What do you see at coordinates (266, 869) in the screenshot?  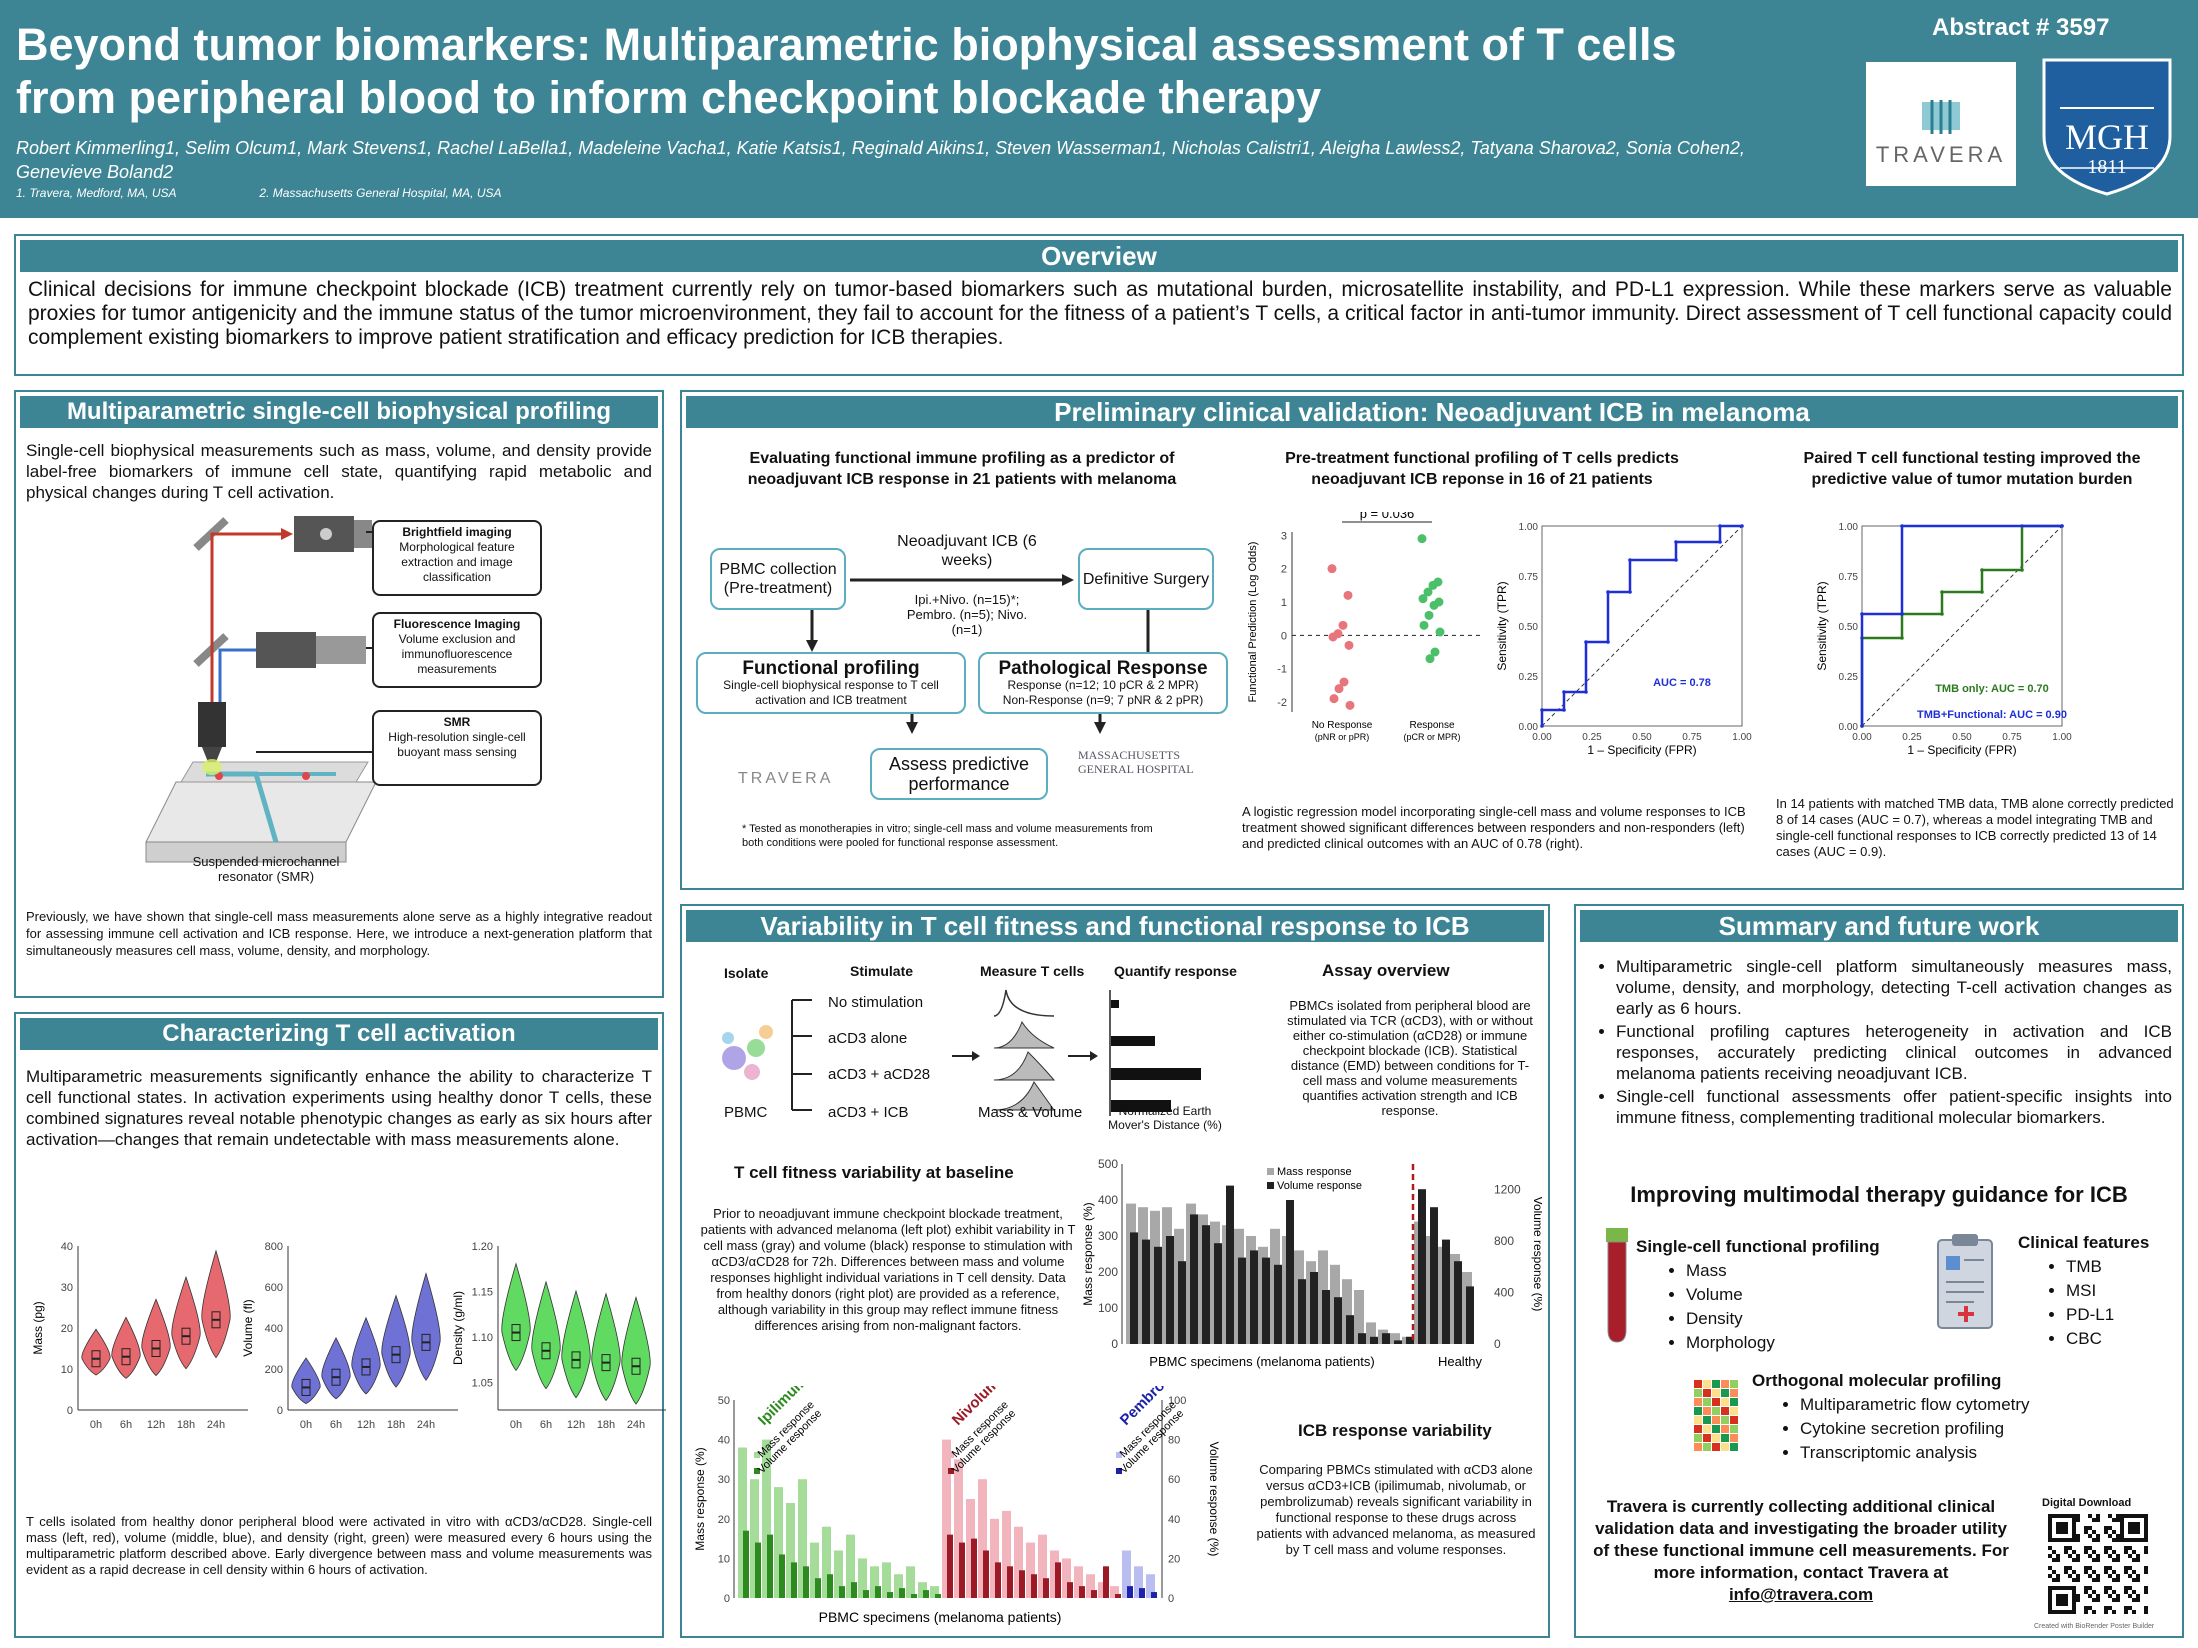 I see `smr-caption: Suspended microchannel resonator (SMR)` at bounding box center [266, 869].